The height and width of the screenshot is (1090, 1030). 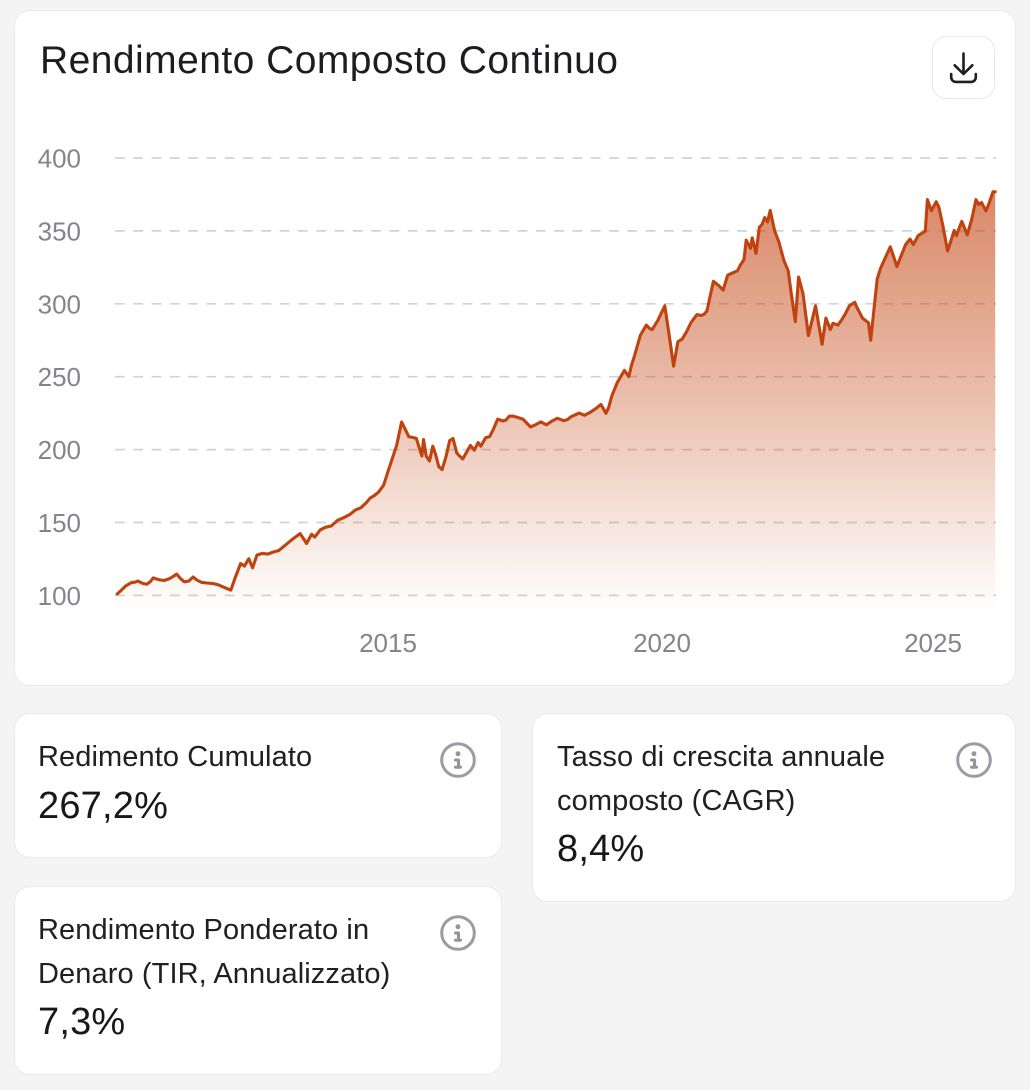 I want to click on svg-text: 2025, so click(x=933, y=643).